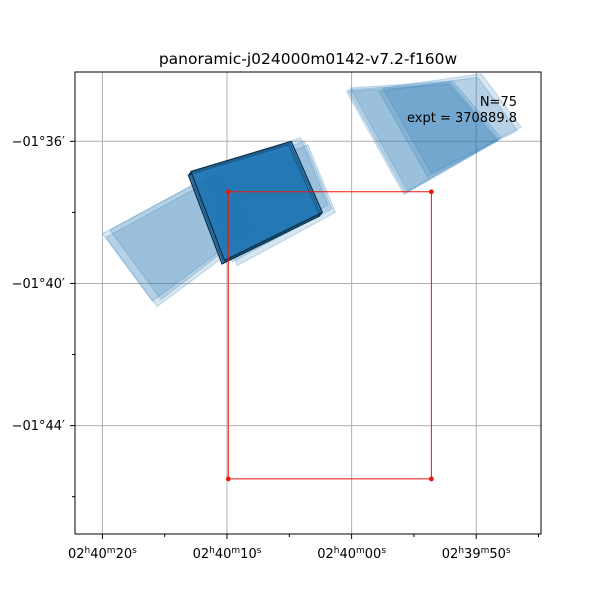 Image resolution: width=600 pixels, height=600 pixels. What do you see at coordinates (38, 284) in the screenshot?
I see `y-tick-label: −01°40′` at bounding box center [38, 284].